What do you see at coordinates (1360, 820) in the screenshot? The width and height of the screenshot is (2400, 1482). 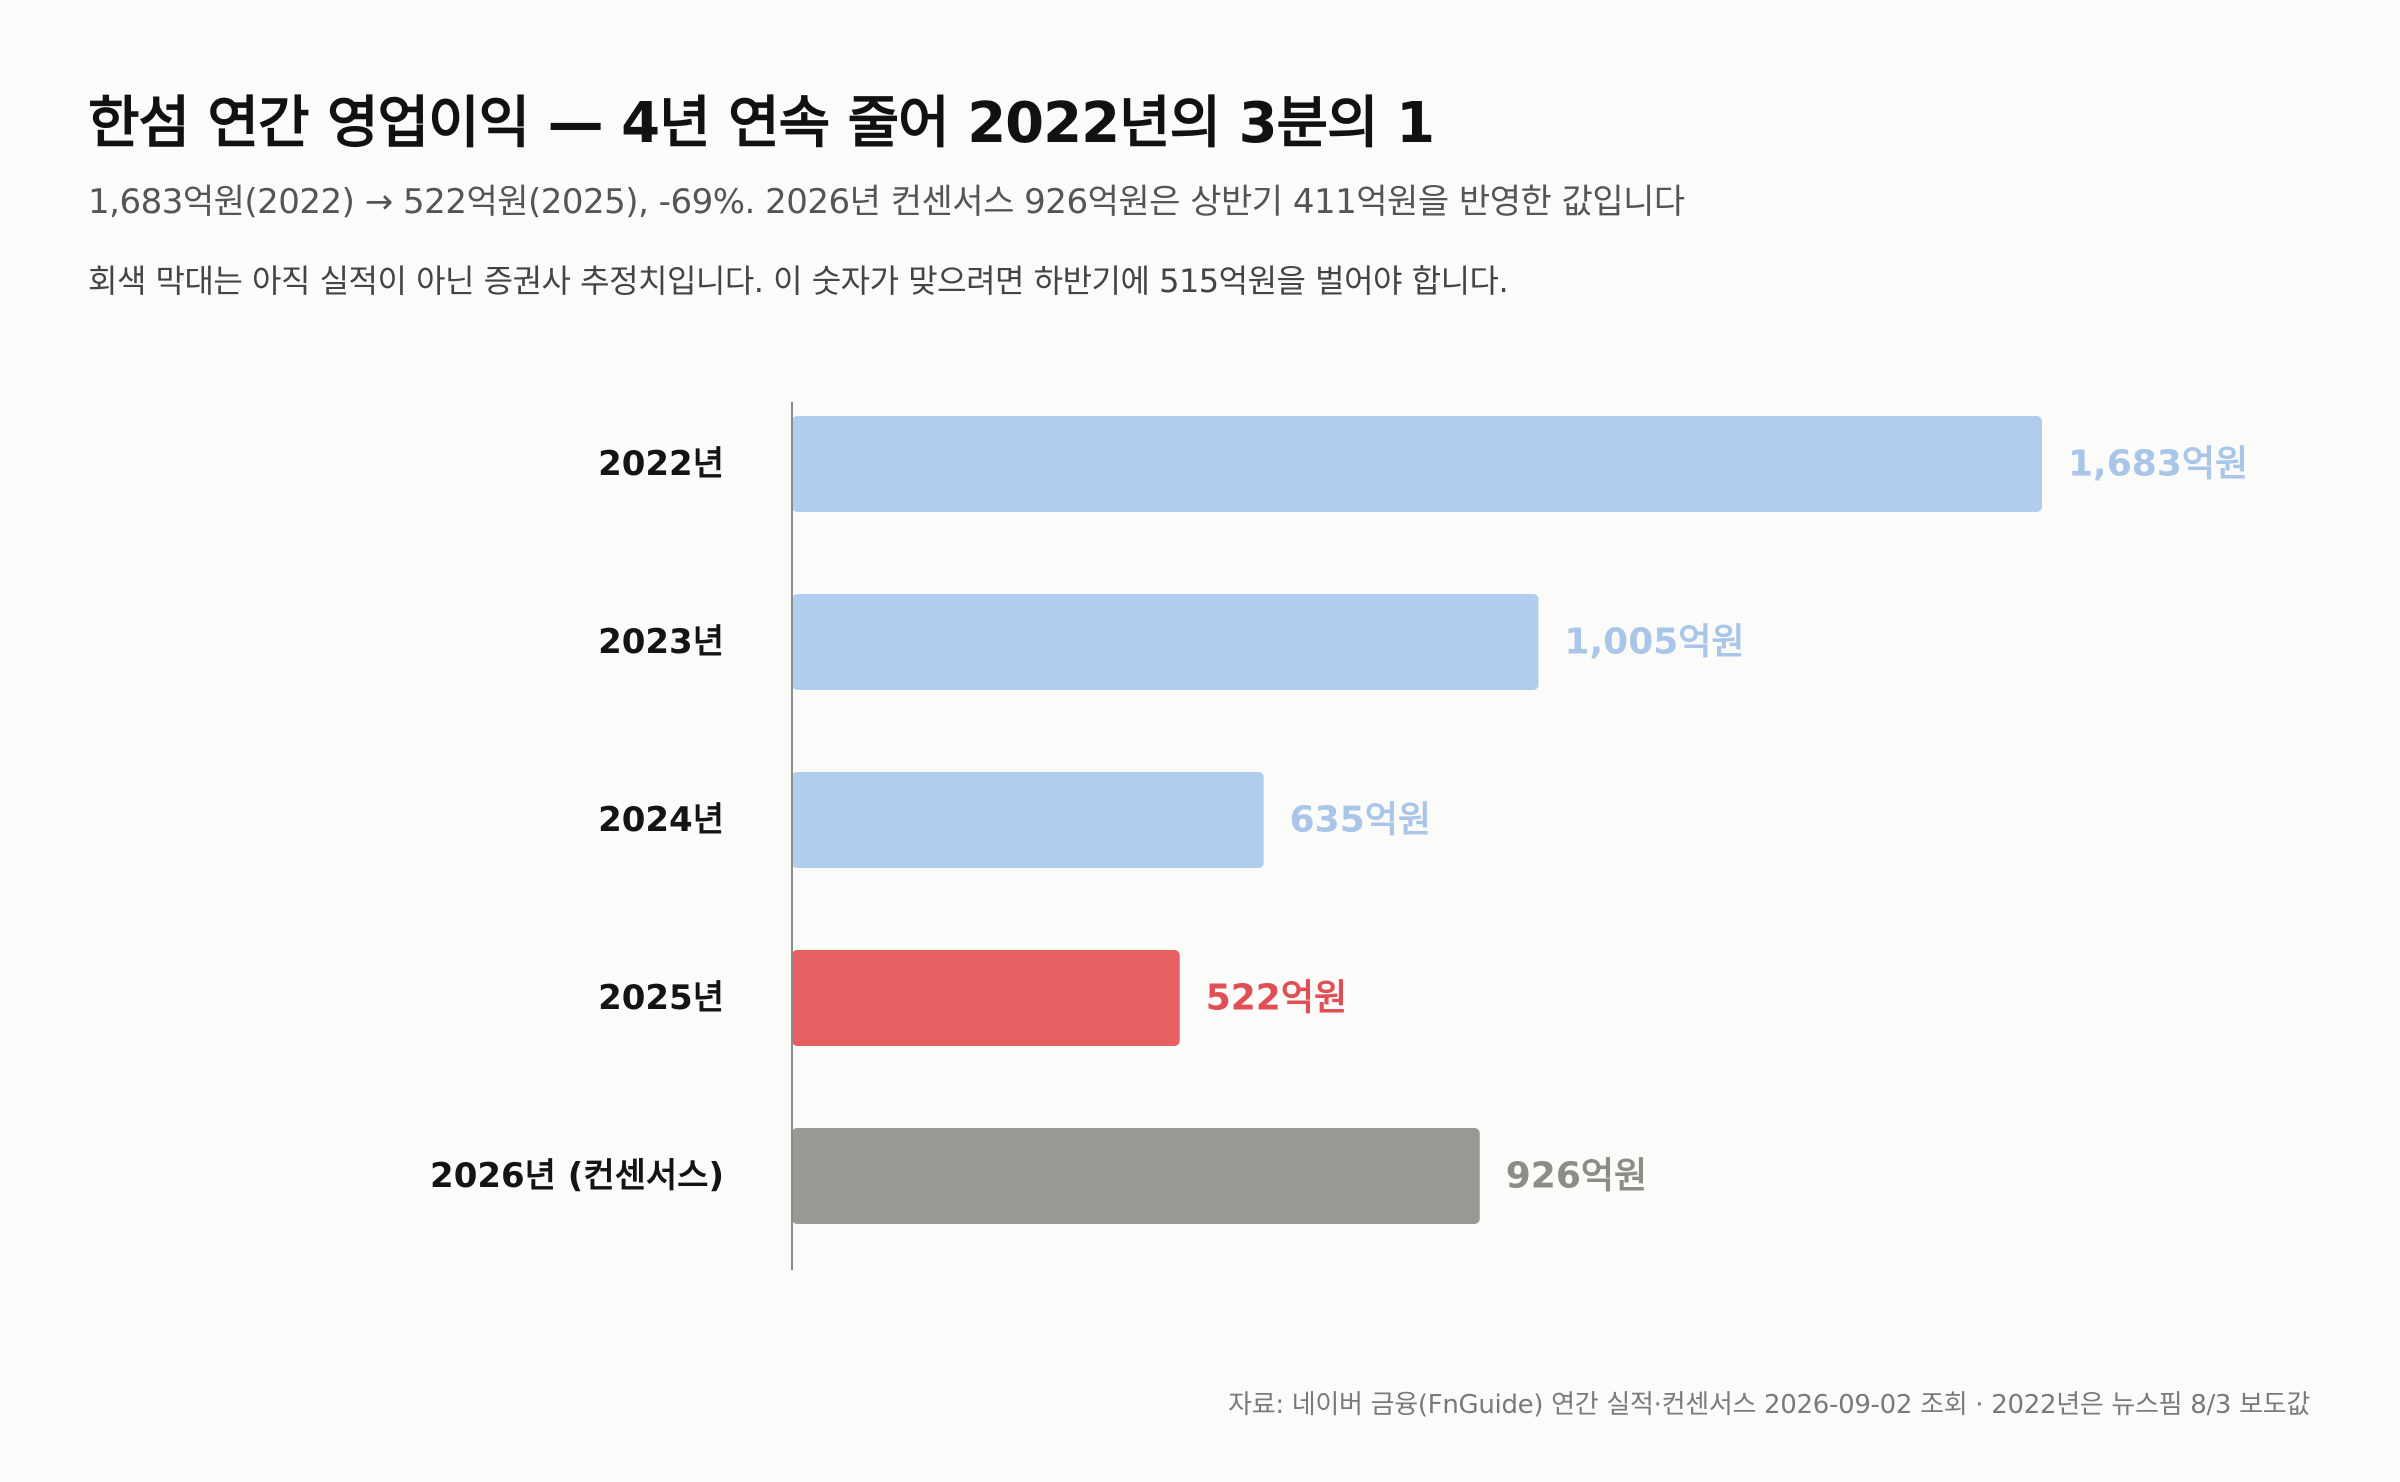 I see `value-label-2: 635억원` at bounding box center [1360, 820].